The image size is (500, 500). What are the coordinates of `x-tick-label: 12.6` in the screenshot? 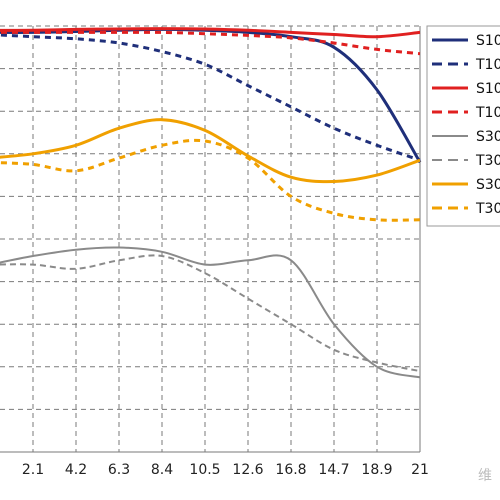 It's located at (247, 470).